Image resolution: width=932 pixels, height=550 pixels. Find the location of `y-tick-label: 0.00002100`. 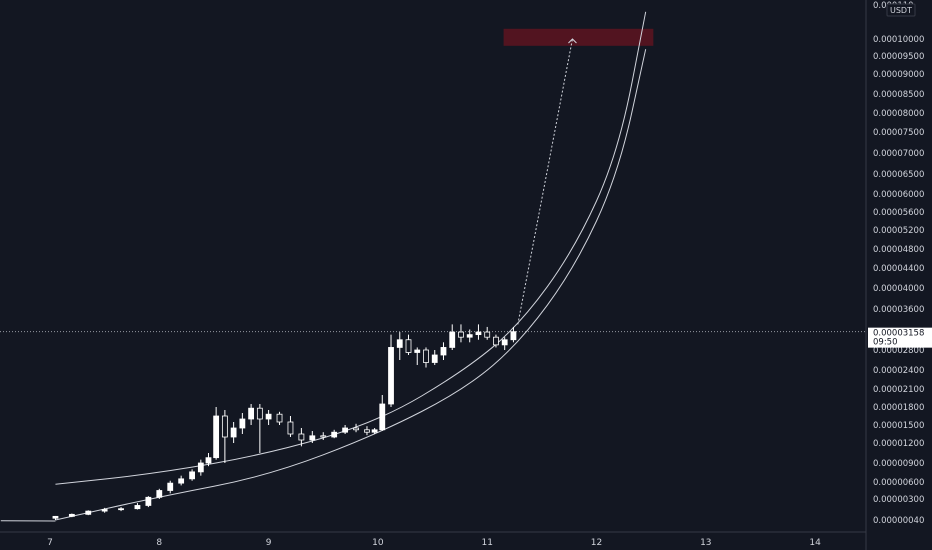

y-tick-label: 0.00002100 is located at coordinates (898, 390).